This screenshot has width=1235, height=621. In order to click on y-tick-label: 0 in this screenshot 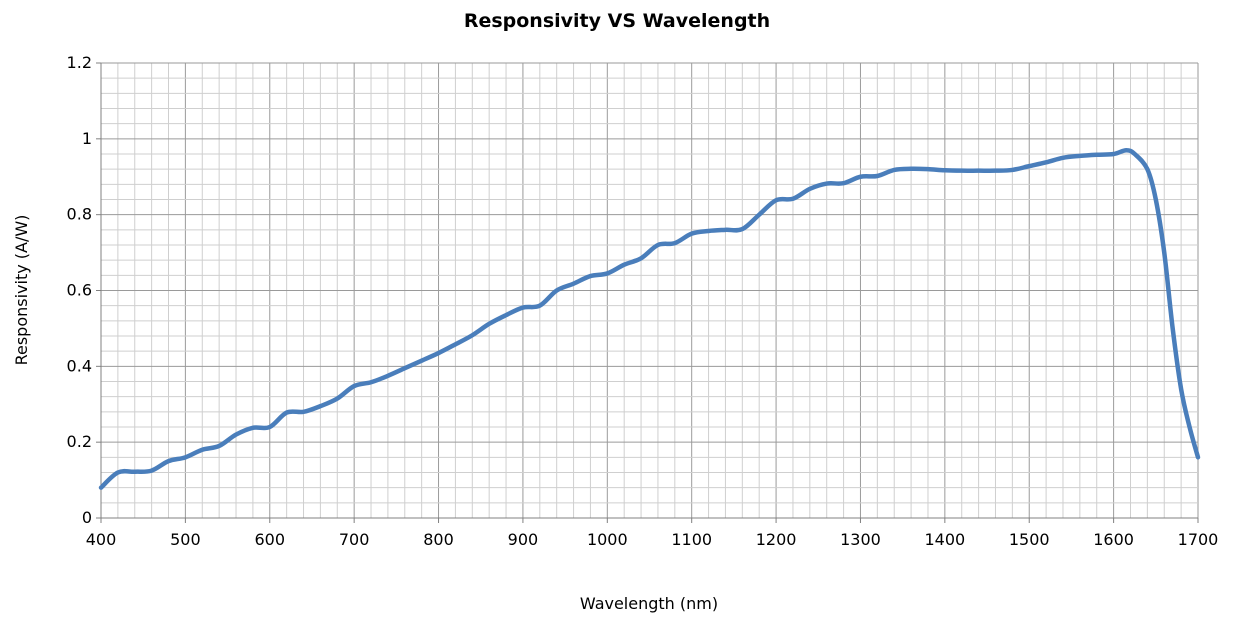, I will do `click(87, 517)`.